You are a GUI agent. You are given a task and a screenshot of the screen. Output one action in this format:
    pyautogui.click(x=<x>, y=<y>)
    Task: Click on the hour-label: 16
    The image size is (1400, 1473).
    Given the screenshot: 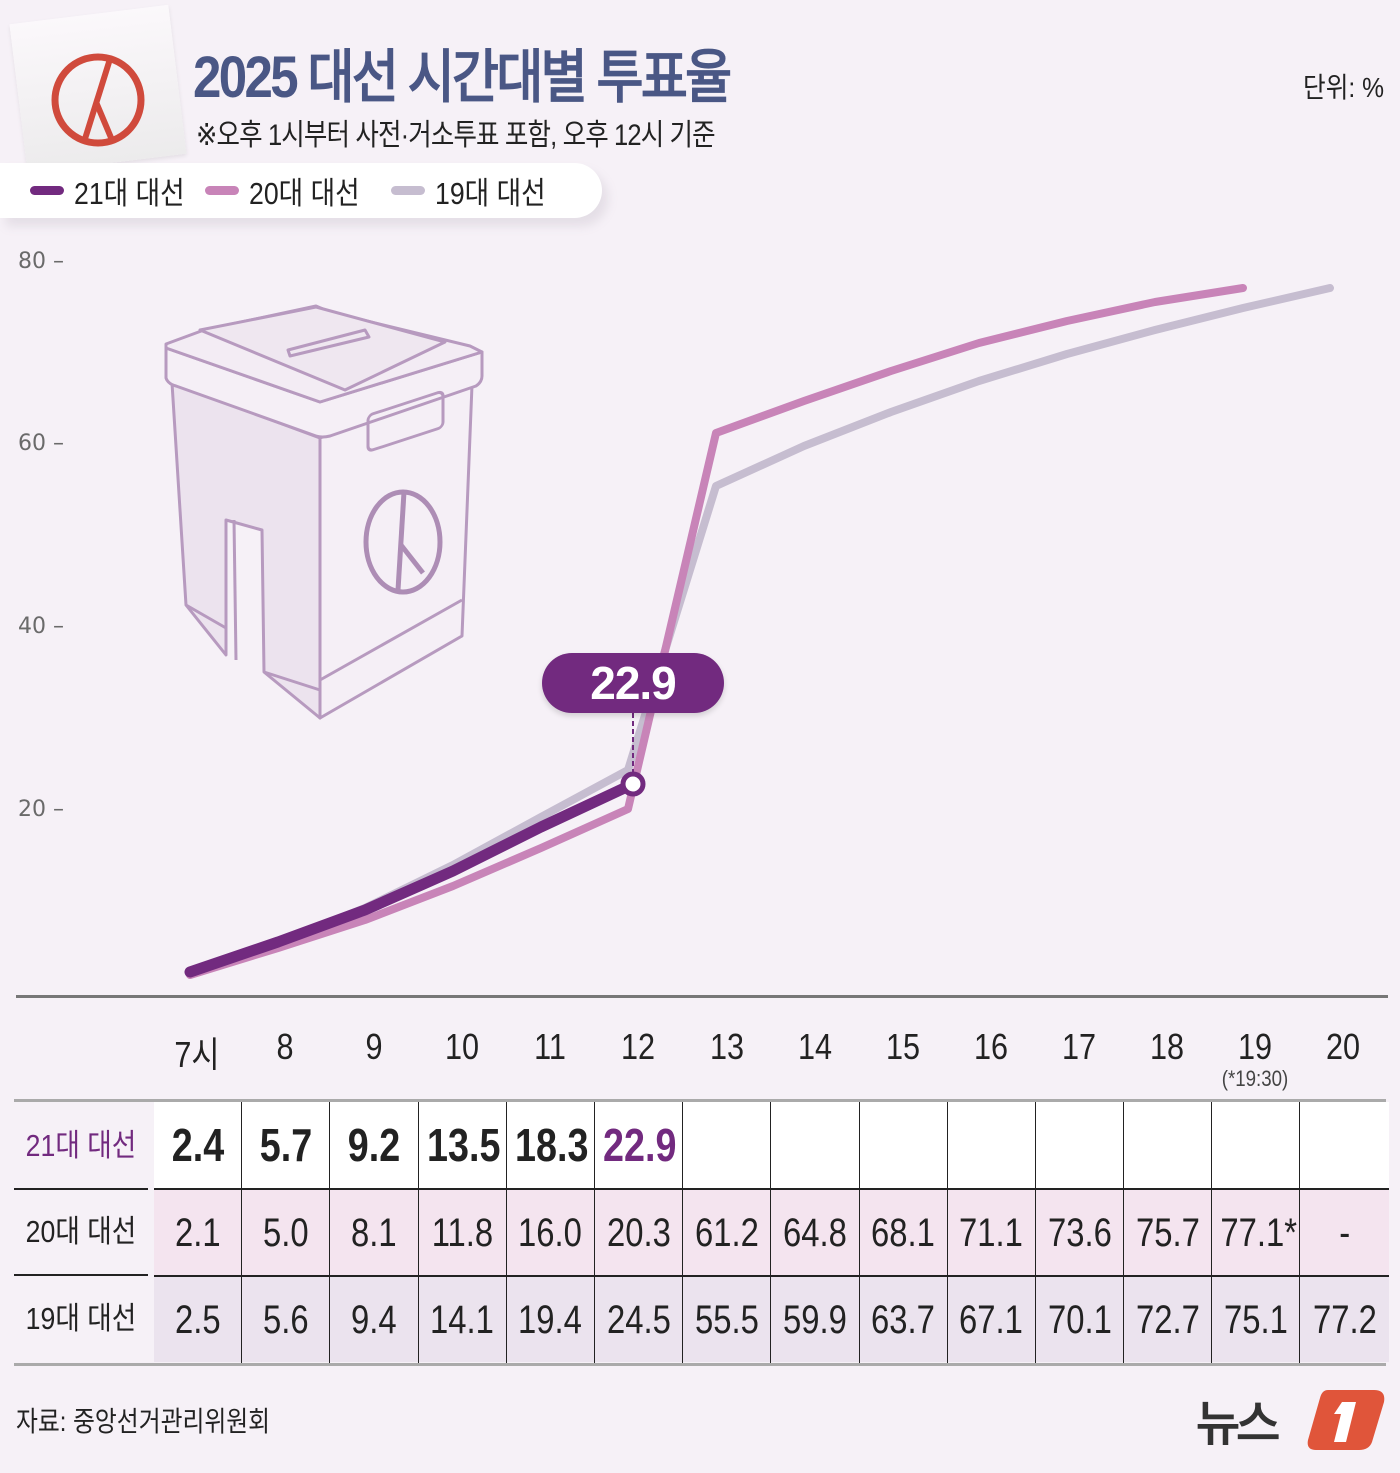 What is the action you would take?
    pyautogui.click(x=991, y=1046)
    